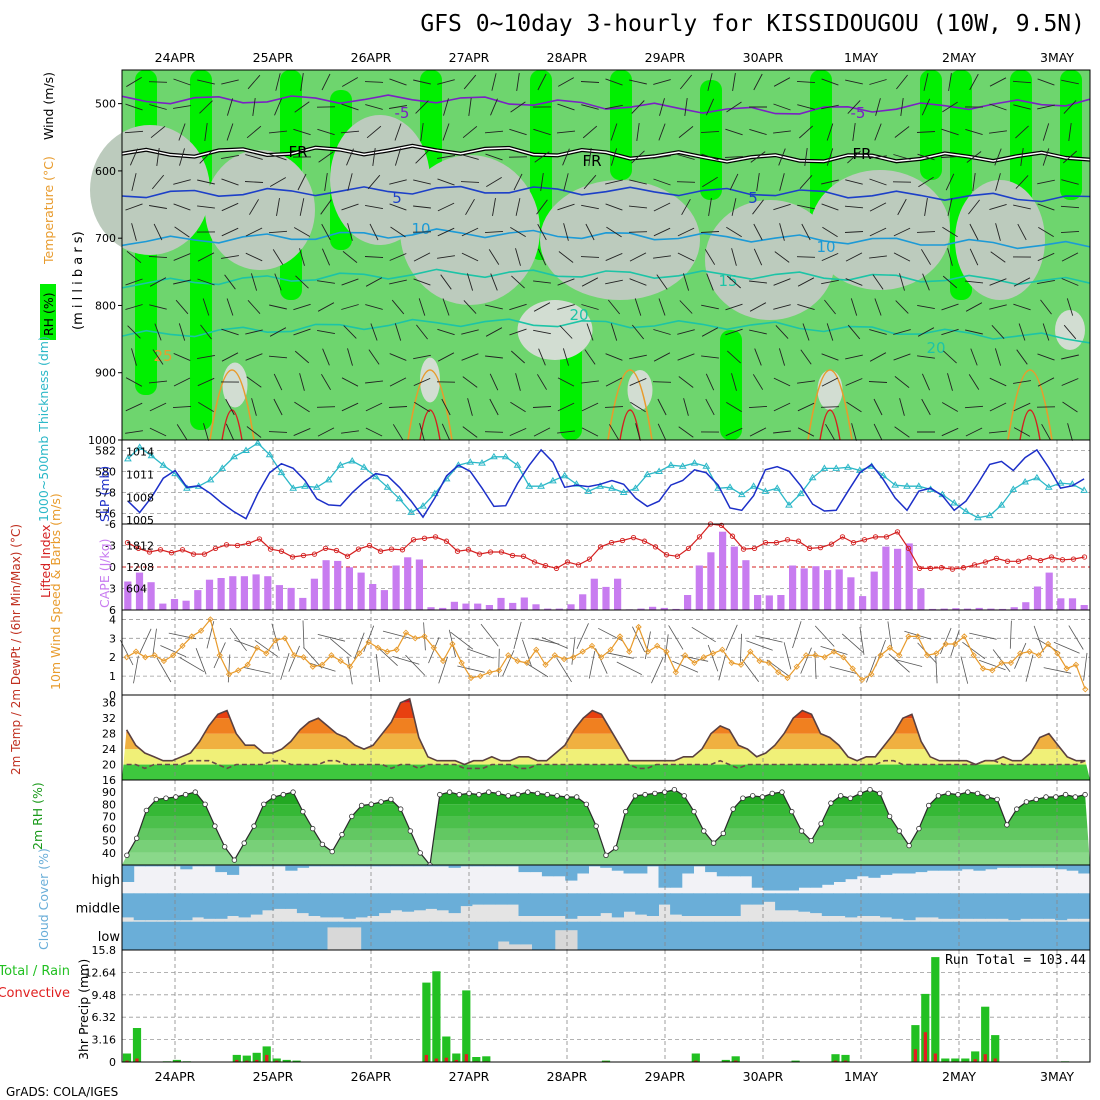  I want to click on thickness-tick-label: 582, so click(105, 451).